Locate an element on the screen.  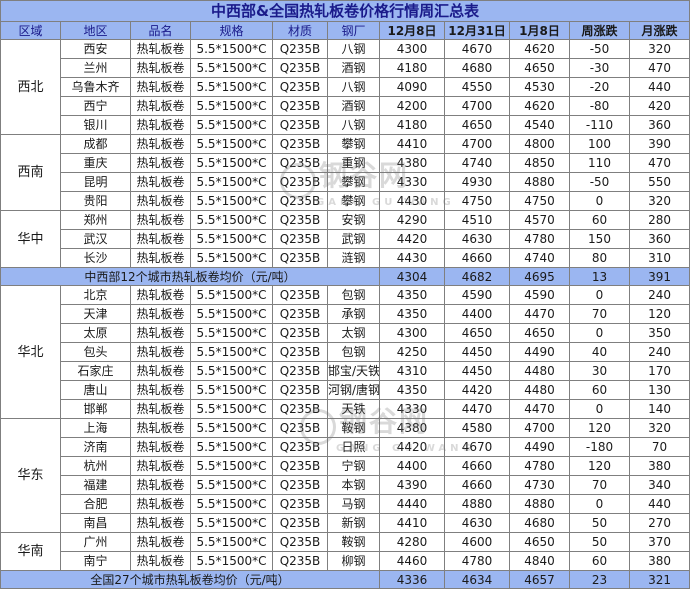
month-change-cell: 380 is located at coordinates (659, 466).